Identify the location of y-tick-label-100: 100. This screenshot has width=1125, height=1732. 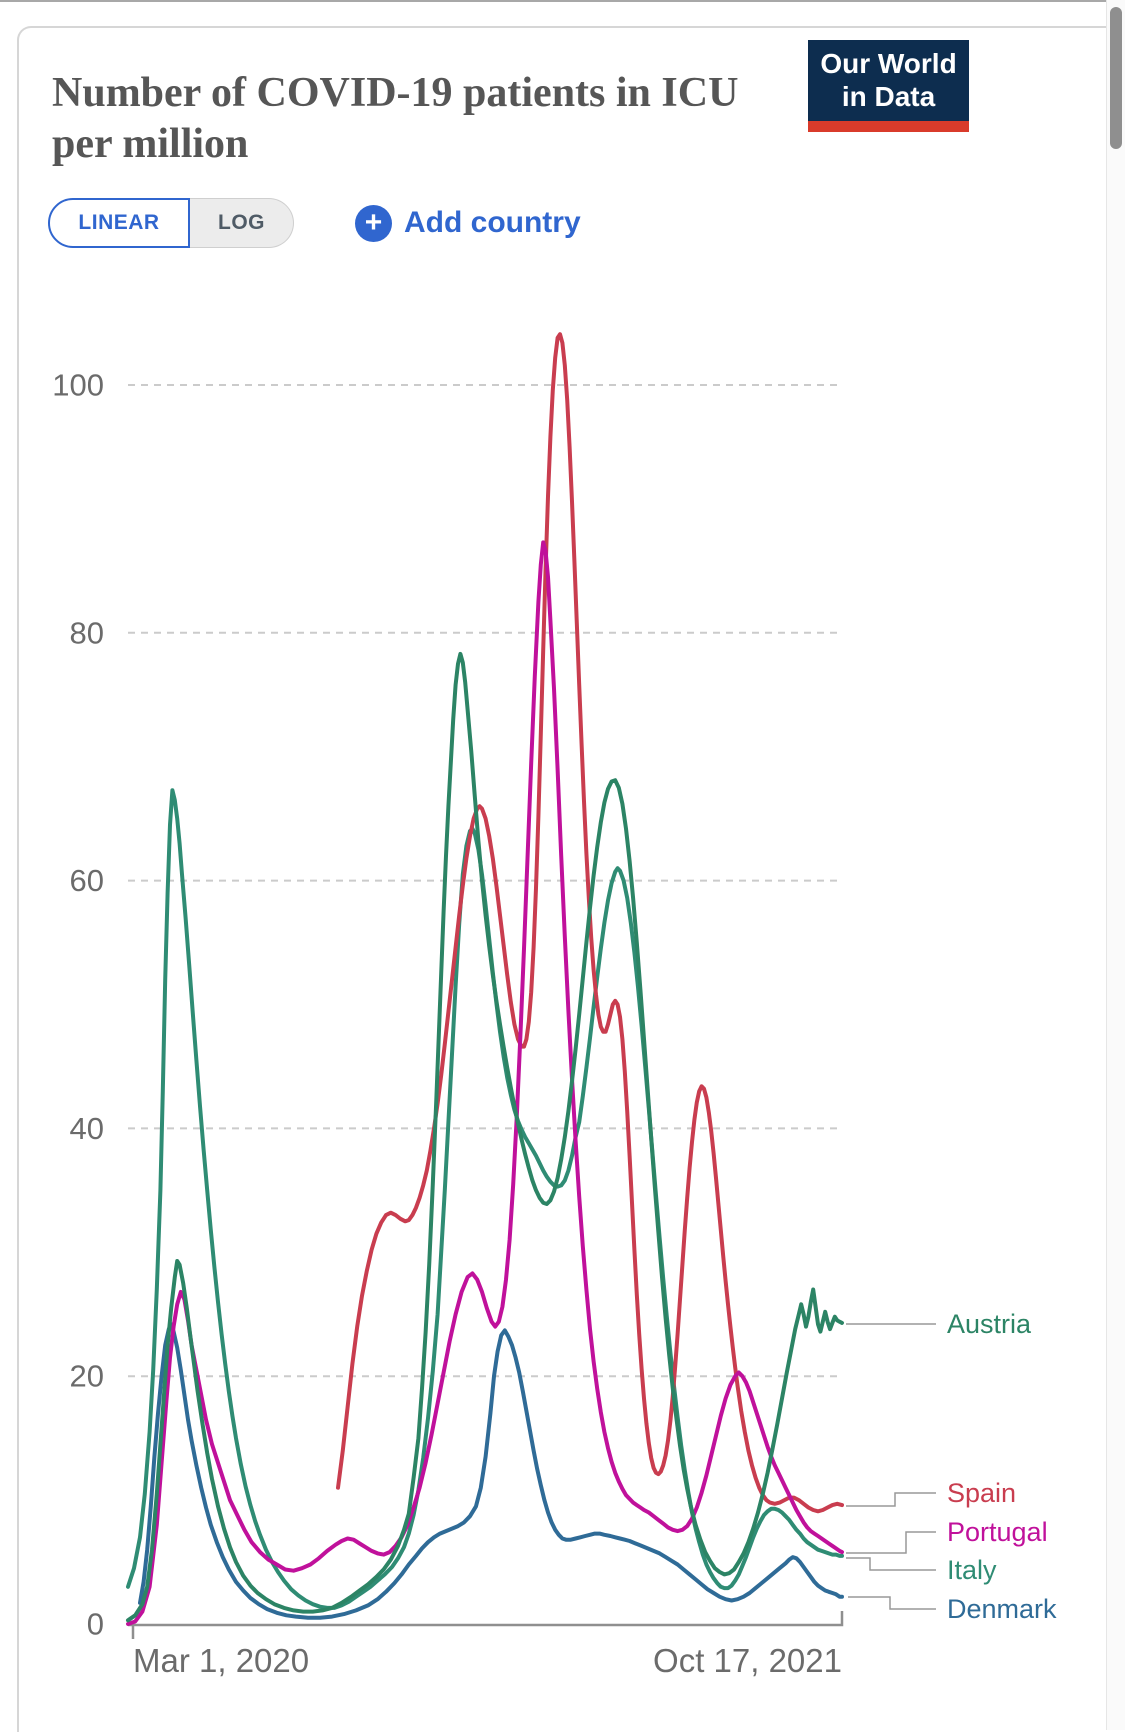
(78, 385).